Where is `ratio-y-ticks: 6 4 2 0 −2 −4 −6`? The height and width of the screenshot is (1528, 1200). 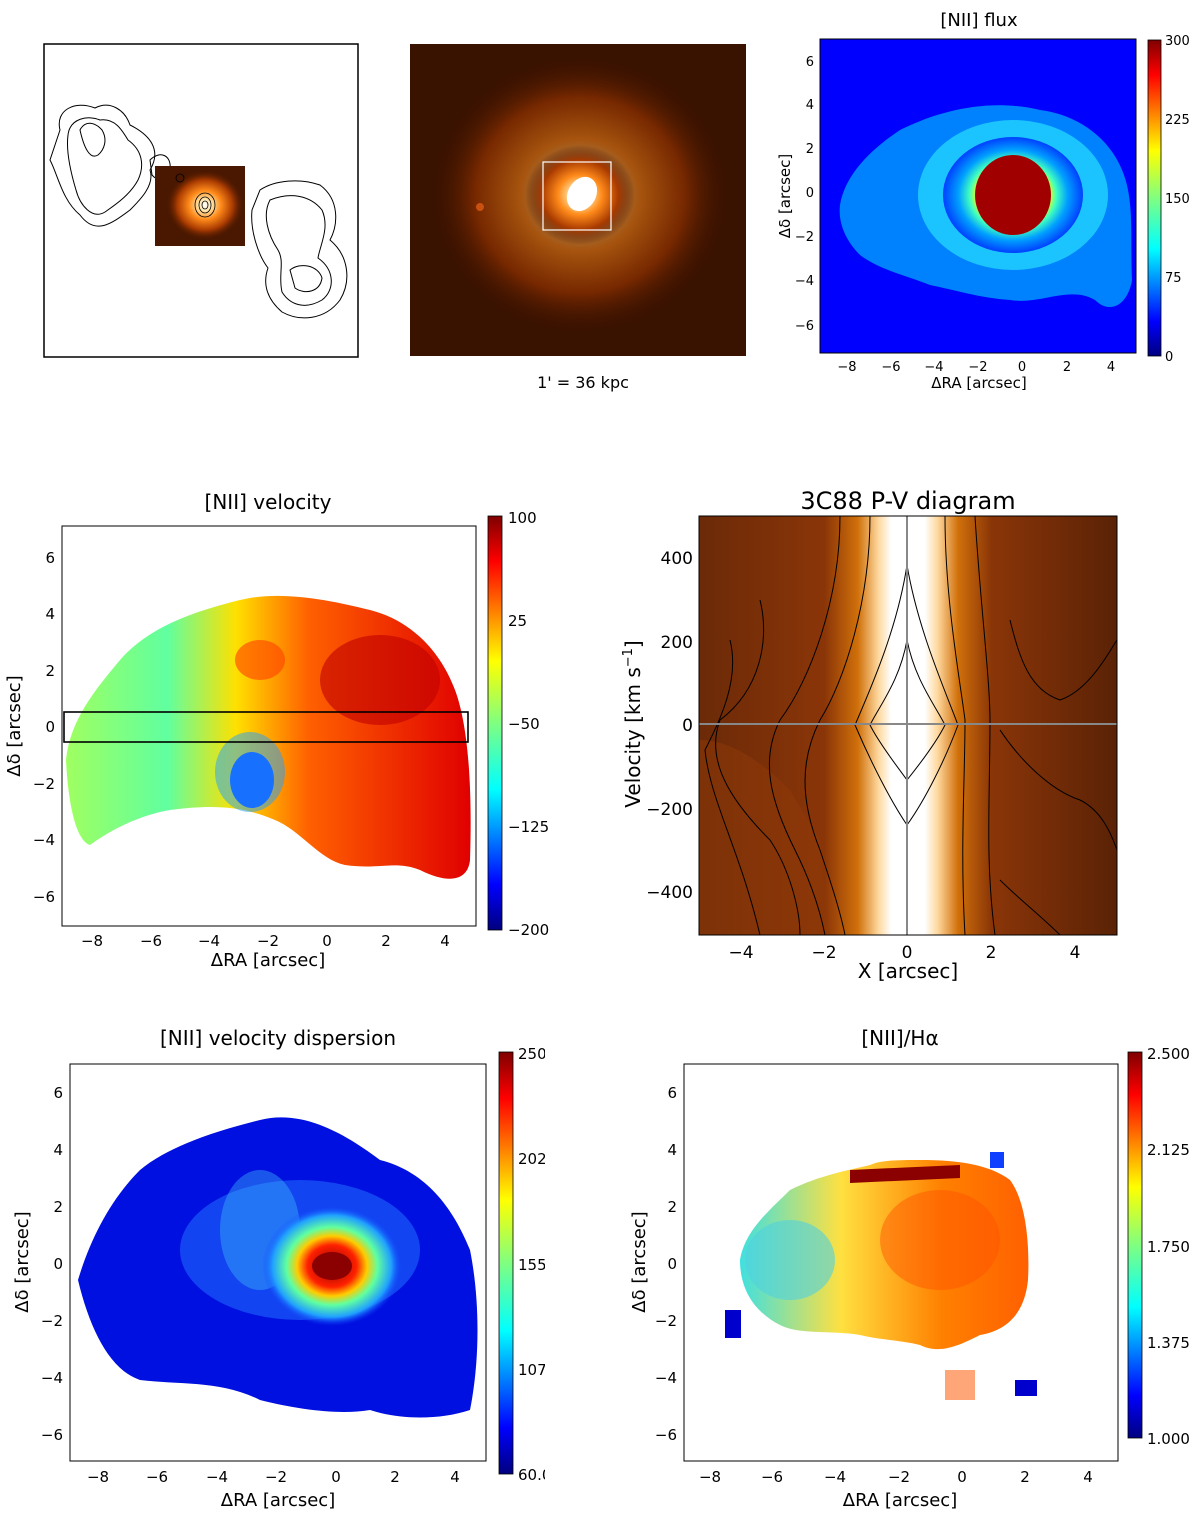
ratio-y-ticks: 6 4 2 0 −2 −4 −6 is located at coordinates (666, 1264).